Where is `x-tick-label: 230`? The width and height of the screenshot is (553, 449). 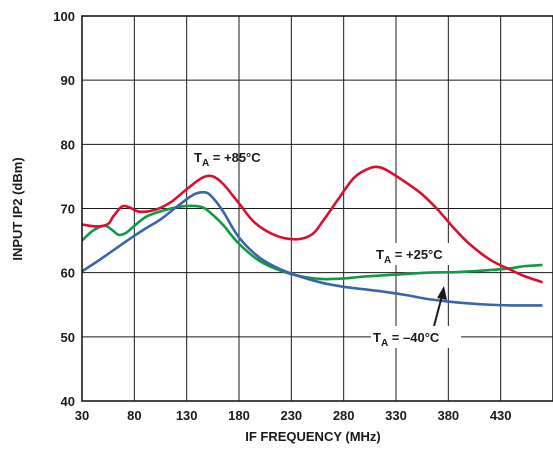
x-tick-label: 230 is located at coordinates (291, 415).